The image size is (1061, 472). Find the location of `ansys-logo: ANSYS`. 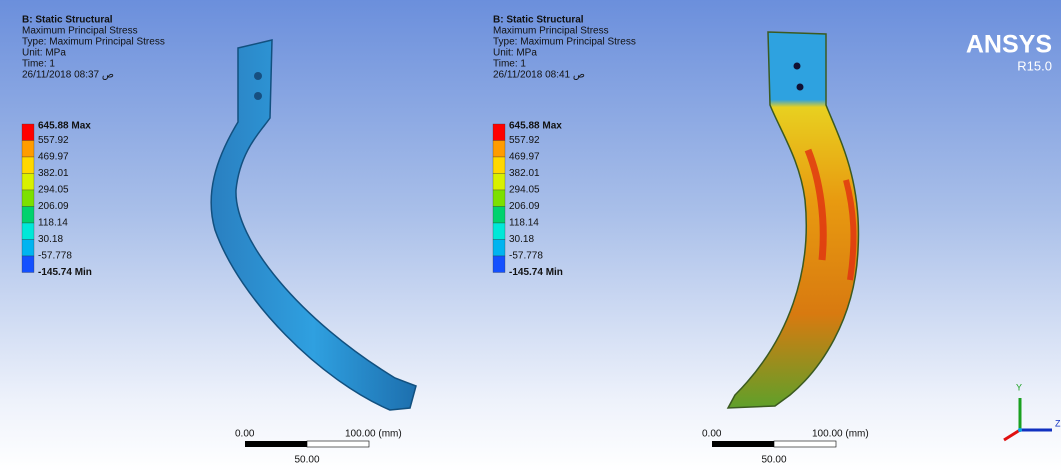

ansys-logo: ANSYS is located at coordinates (1009, 45).